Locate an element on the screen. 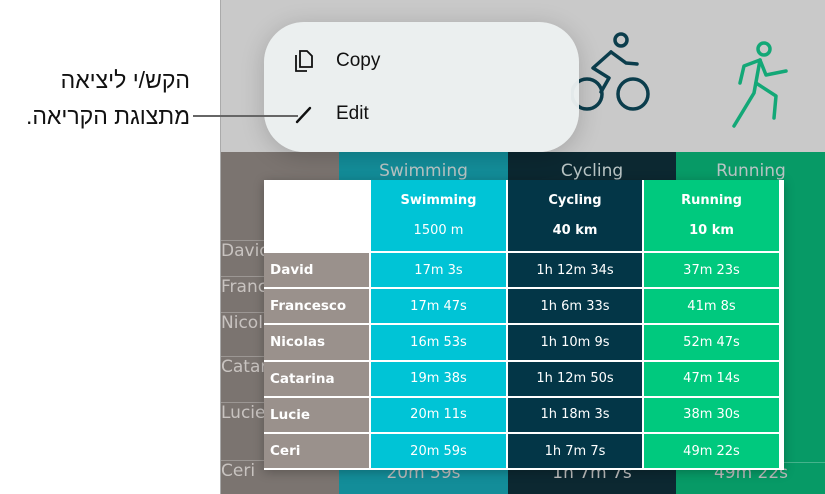 The image size is (825, 494). bg-header: Cycling is located at coordinates (592, 171).